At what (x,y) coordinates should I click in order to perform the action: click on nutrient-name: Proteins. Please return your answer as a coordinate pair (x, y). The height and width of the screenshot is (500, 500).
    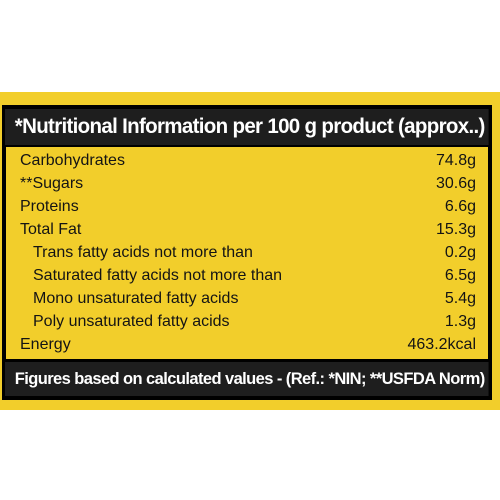
    Looking at the image, I should click on (49, 206).